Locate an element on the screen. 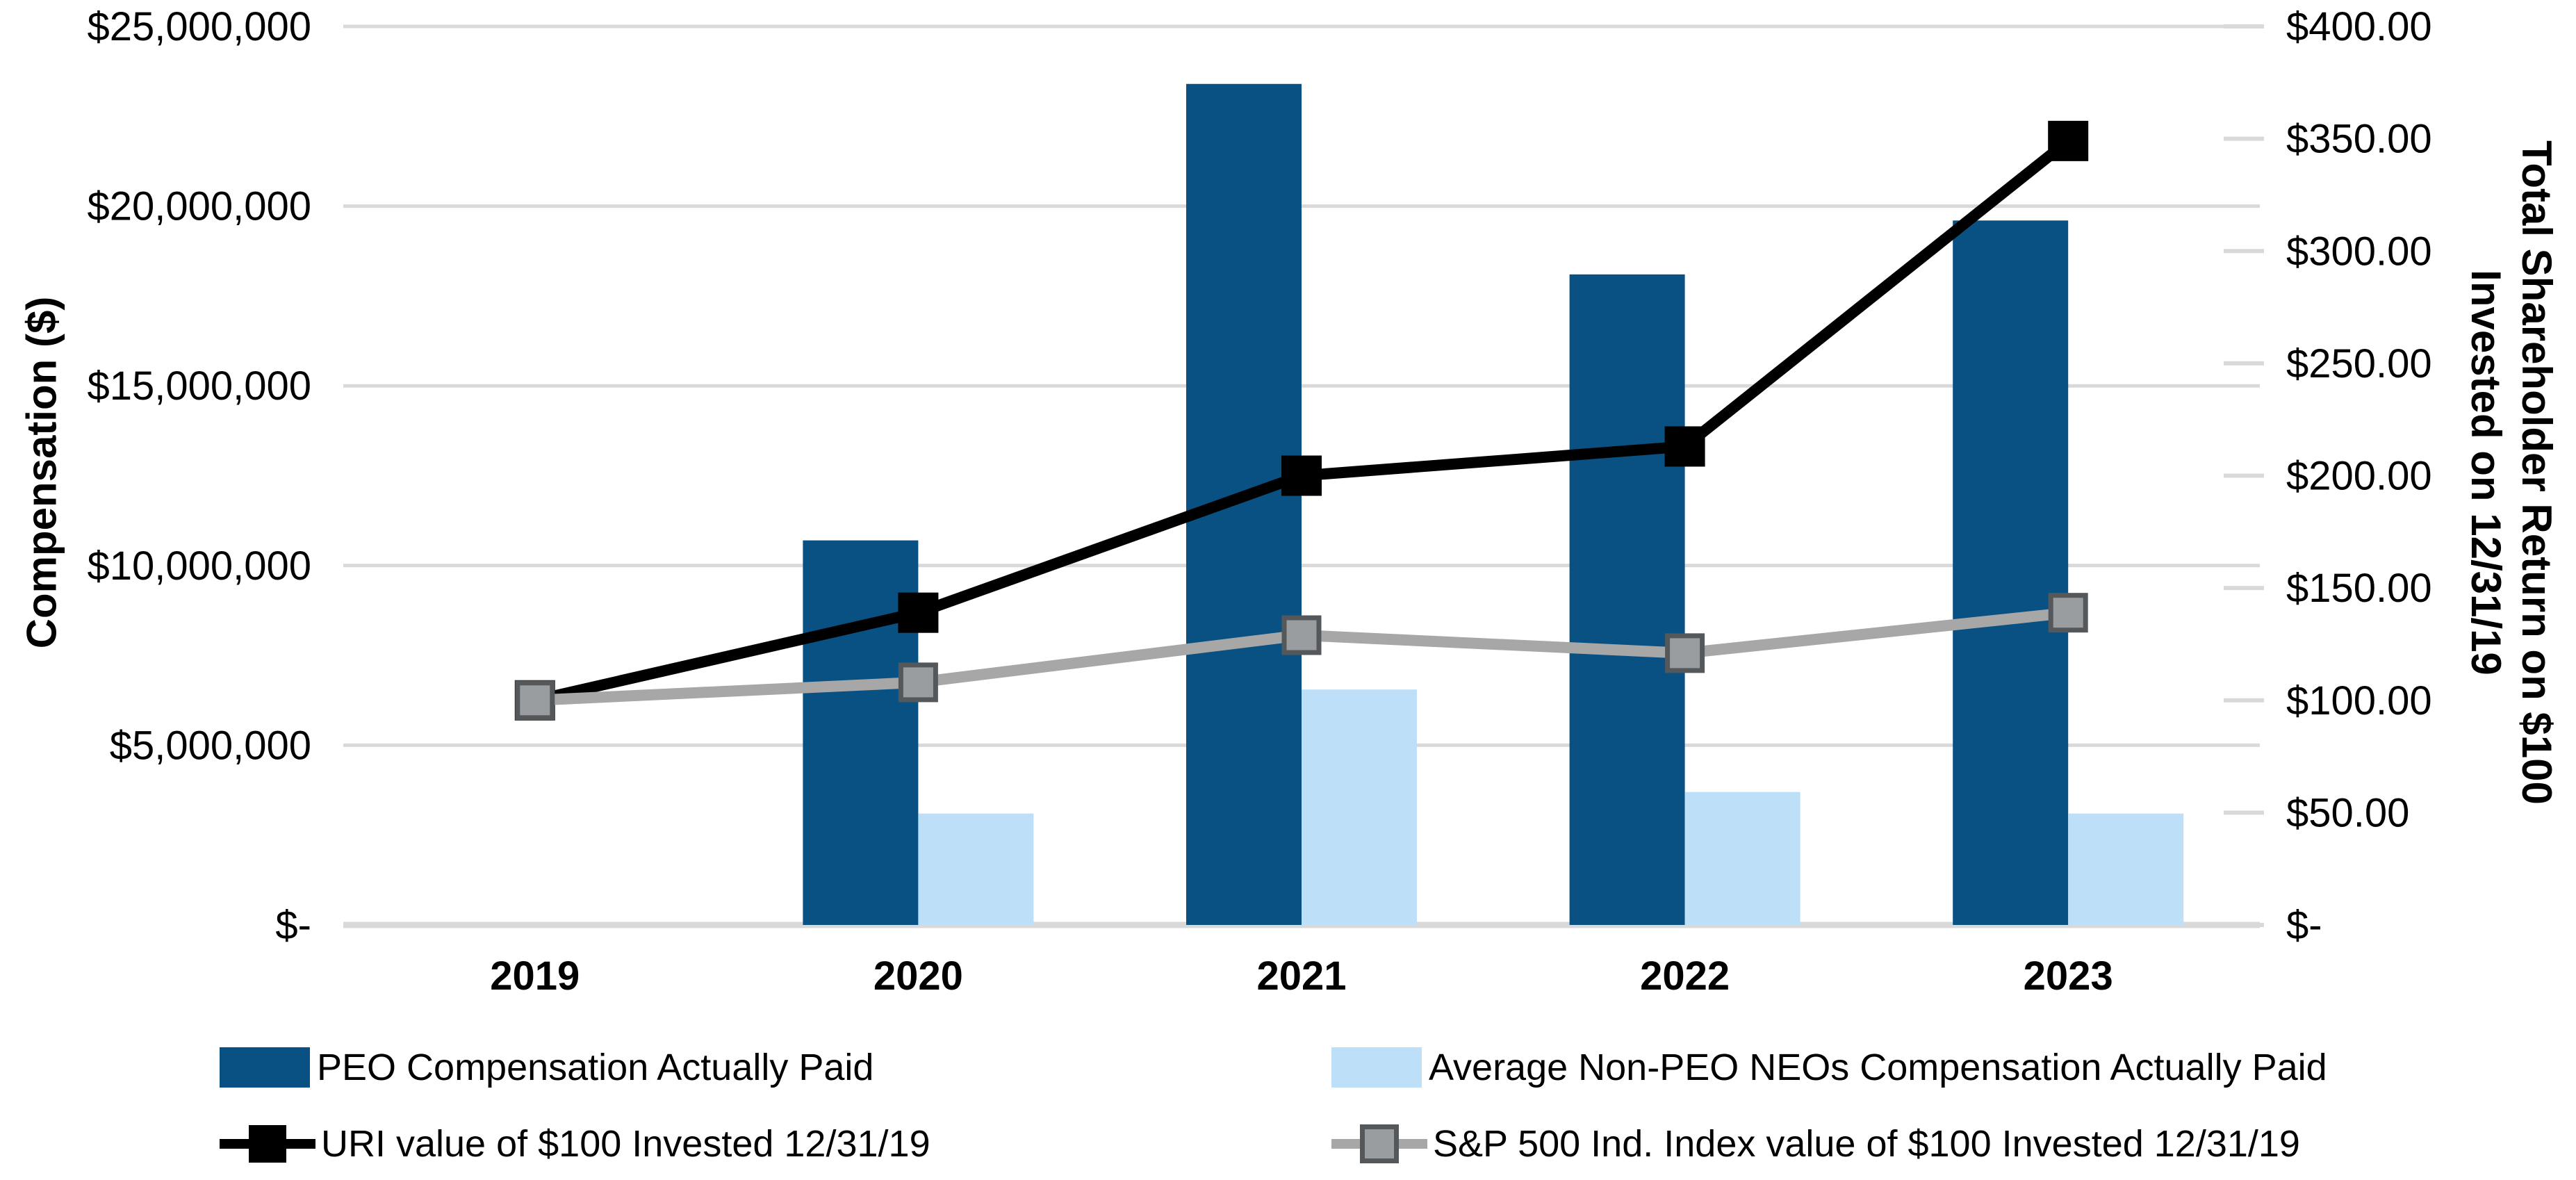  x-axis-label-2023: 2023 is located at coordinates (2068, 976).